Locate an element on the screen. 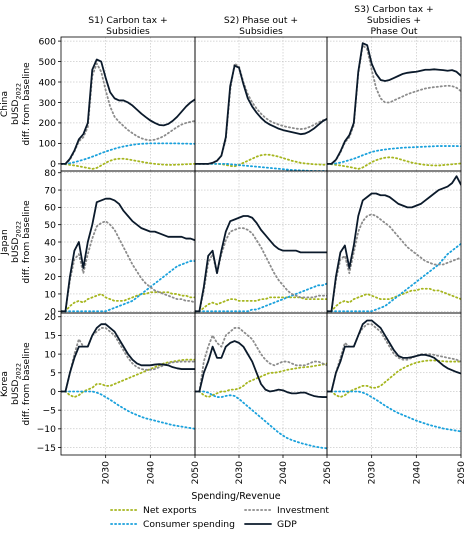 The image size is (471, 550). y-tick-label: 10 is located at coordinates (50, 294).